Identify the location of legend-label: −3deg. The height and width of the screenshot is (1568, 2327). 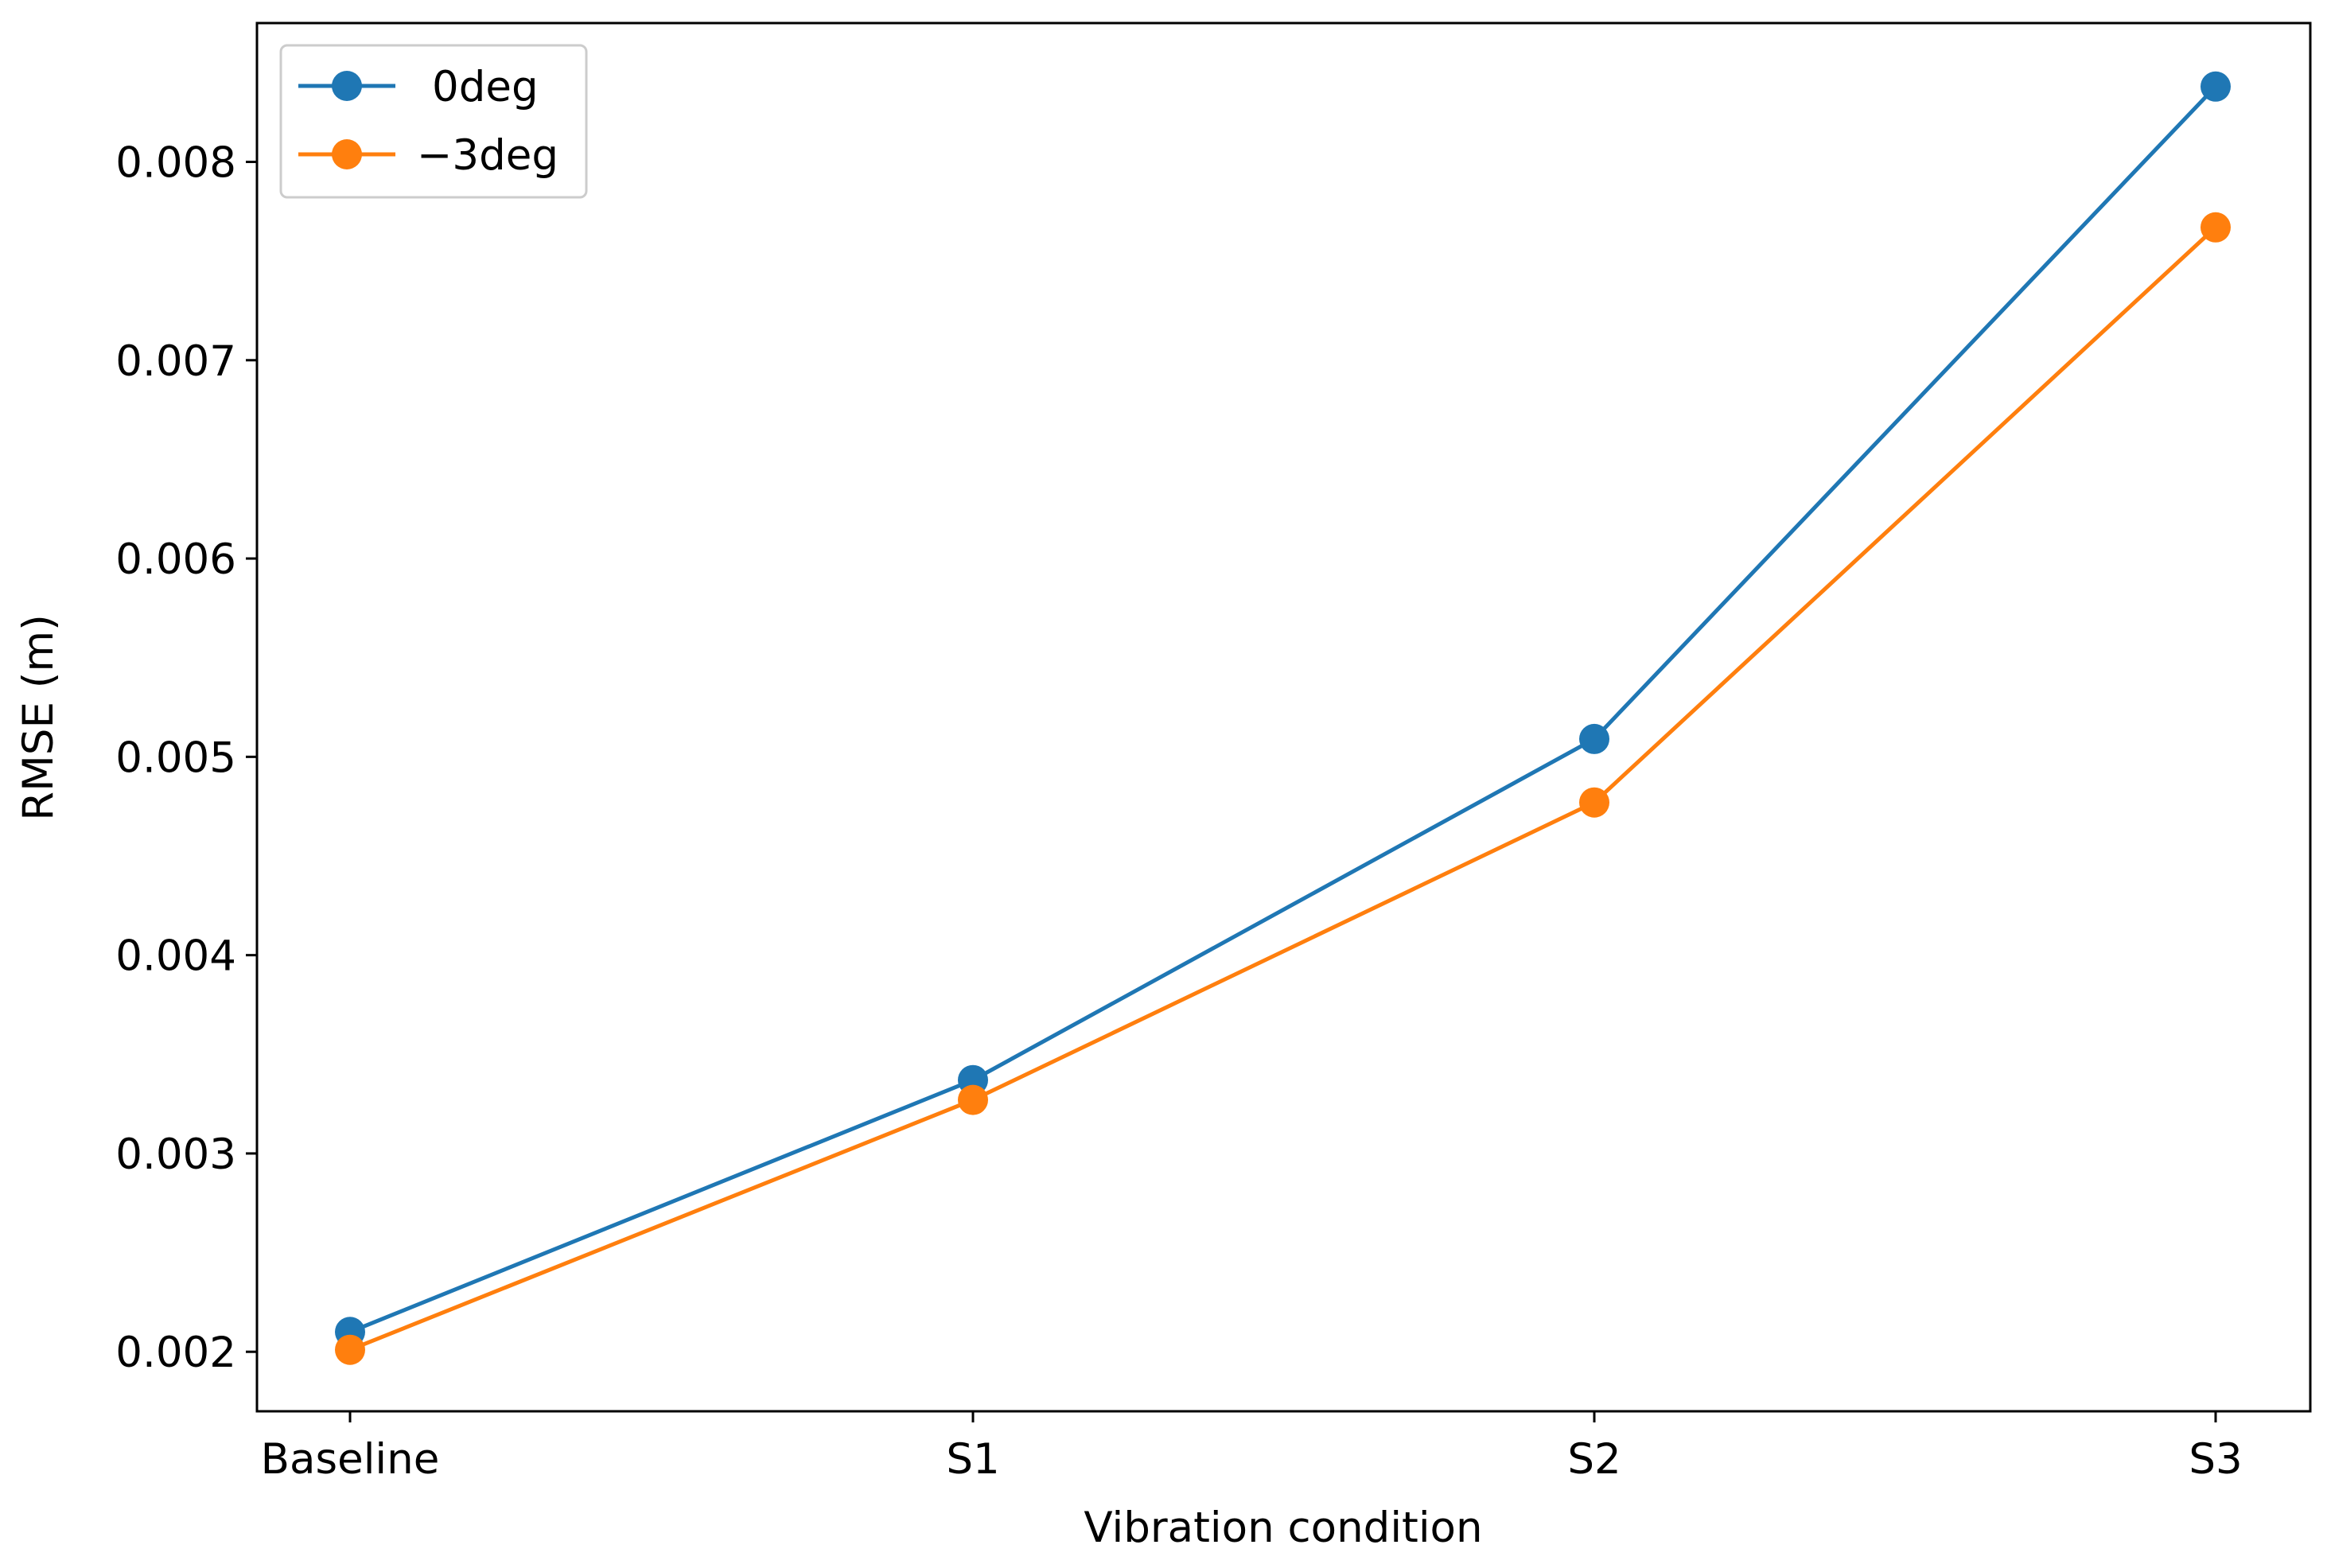
(488, 155).